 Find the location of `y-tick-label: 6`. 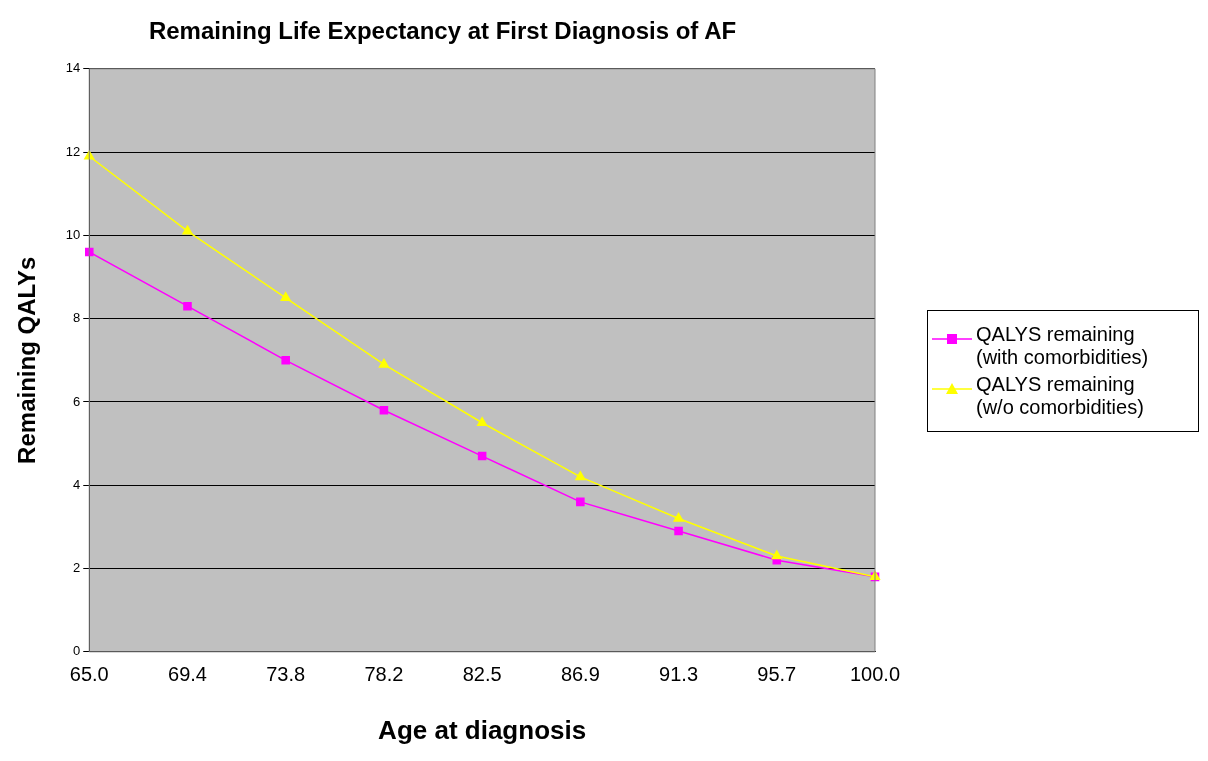

y-tick-label: 6 is located at coordinates (77, 401).